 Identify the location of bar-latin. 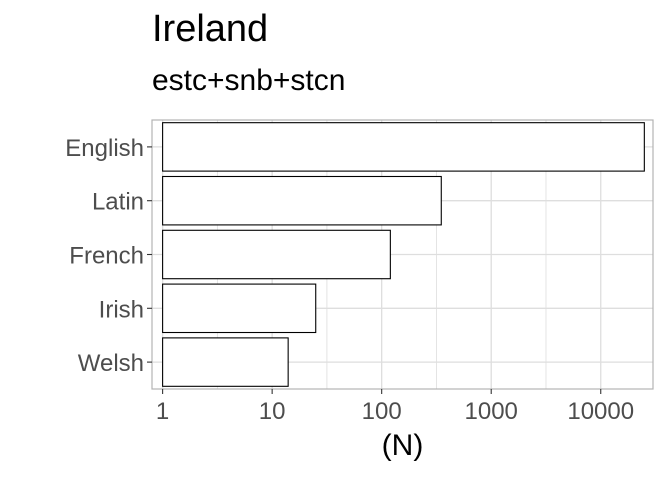
(302, 200).